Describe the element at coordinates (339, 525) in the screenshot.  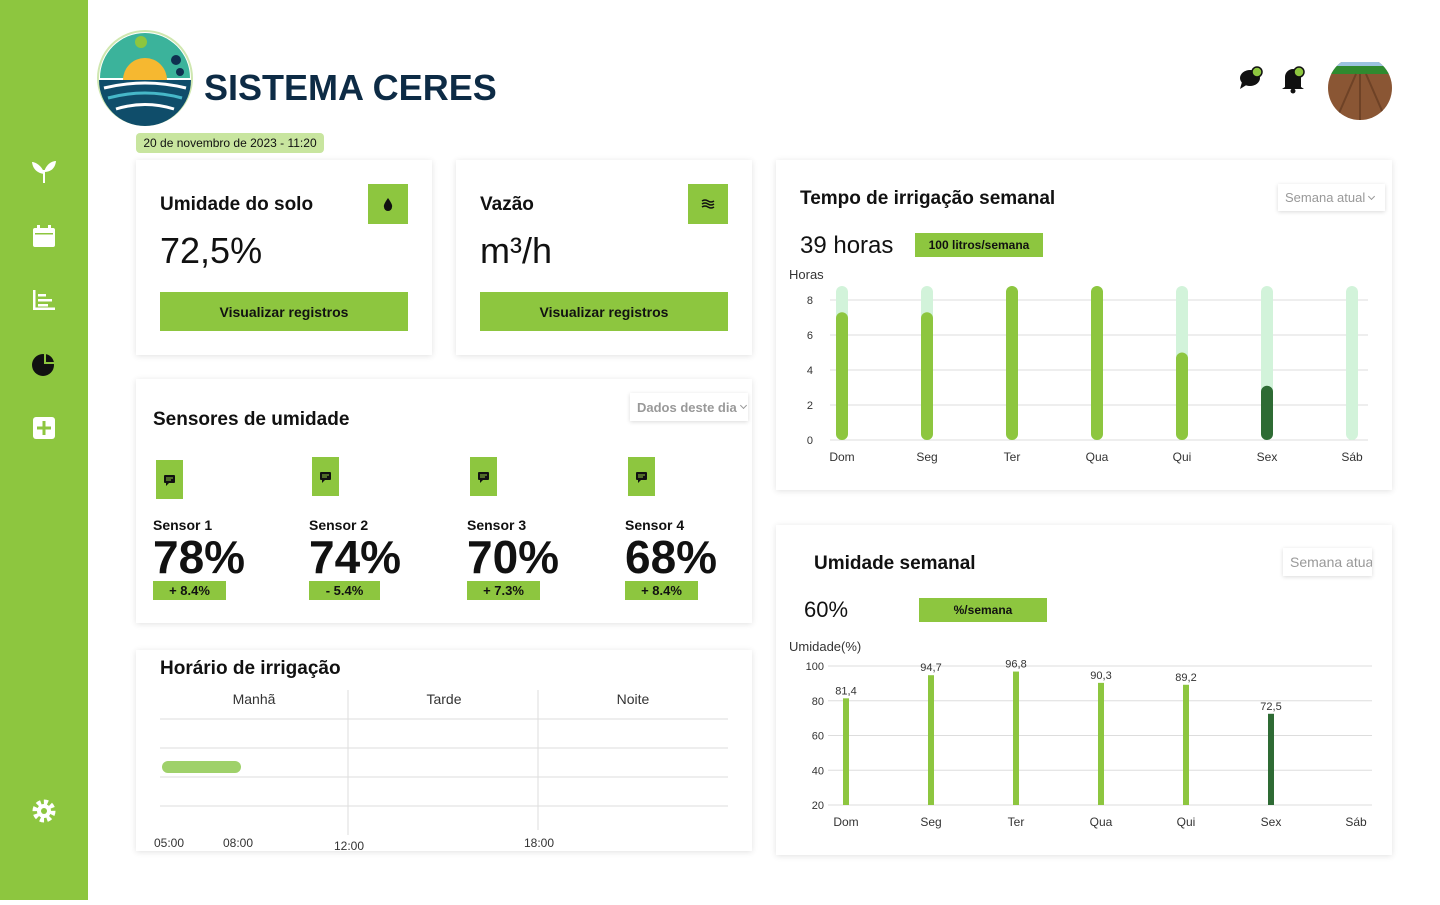
I see `sensor-name: Sensor 2` at that location.